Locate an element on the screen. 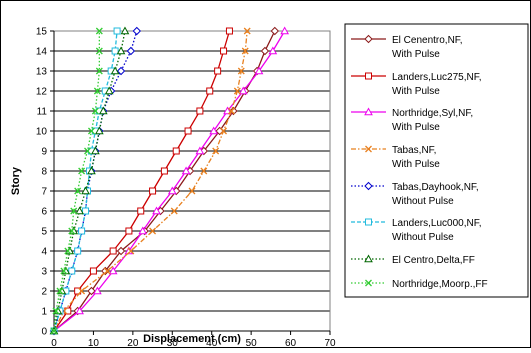 The image size is (531, 353). y-tick-label: 2 is located at coordinates (44, 292).